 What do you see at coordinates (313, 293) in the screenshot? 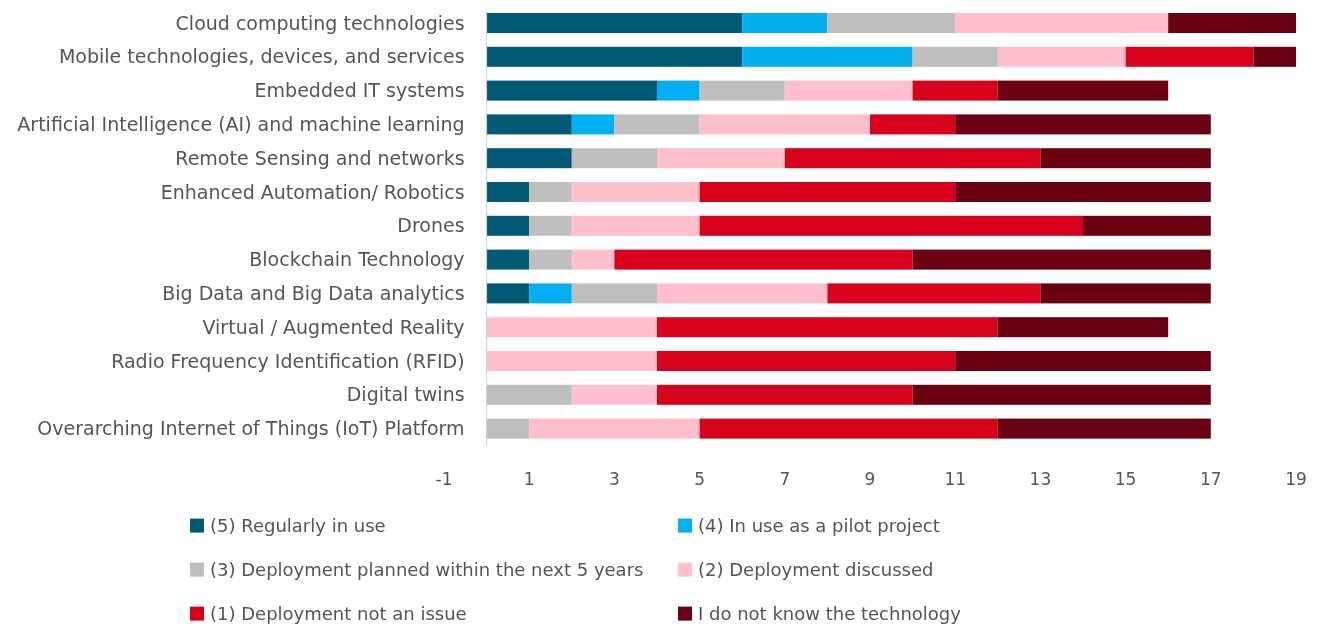
I see `y-tick-label: Big Data and Big Data analytics` at bounding box center [313, 293].